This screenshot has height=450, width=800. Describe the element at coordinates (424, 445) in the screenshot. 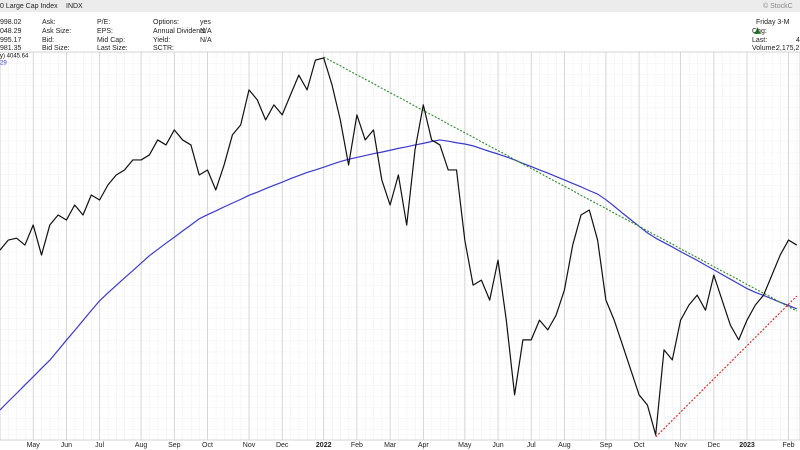

I see `x-tick-label: Apr` at that location.